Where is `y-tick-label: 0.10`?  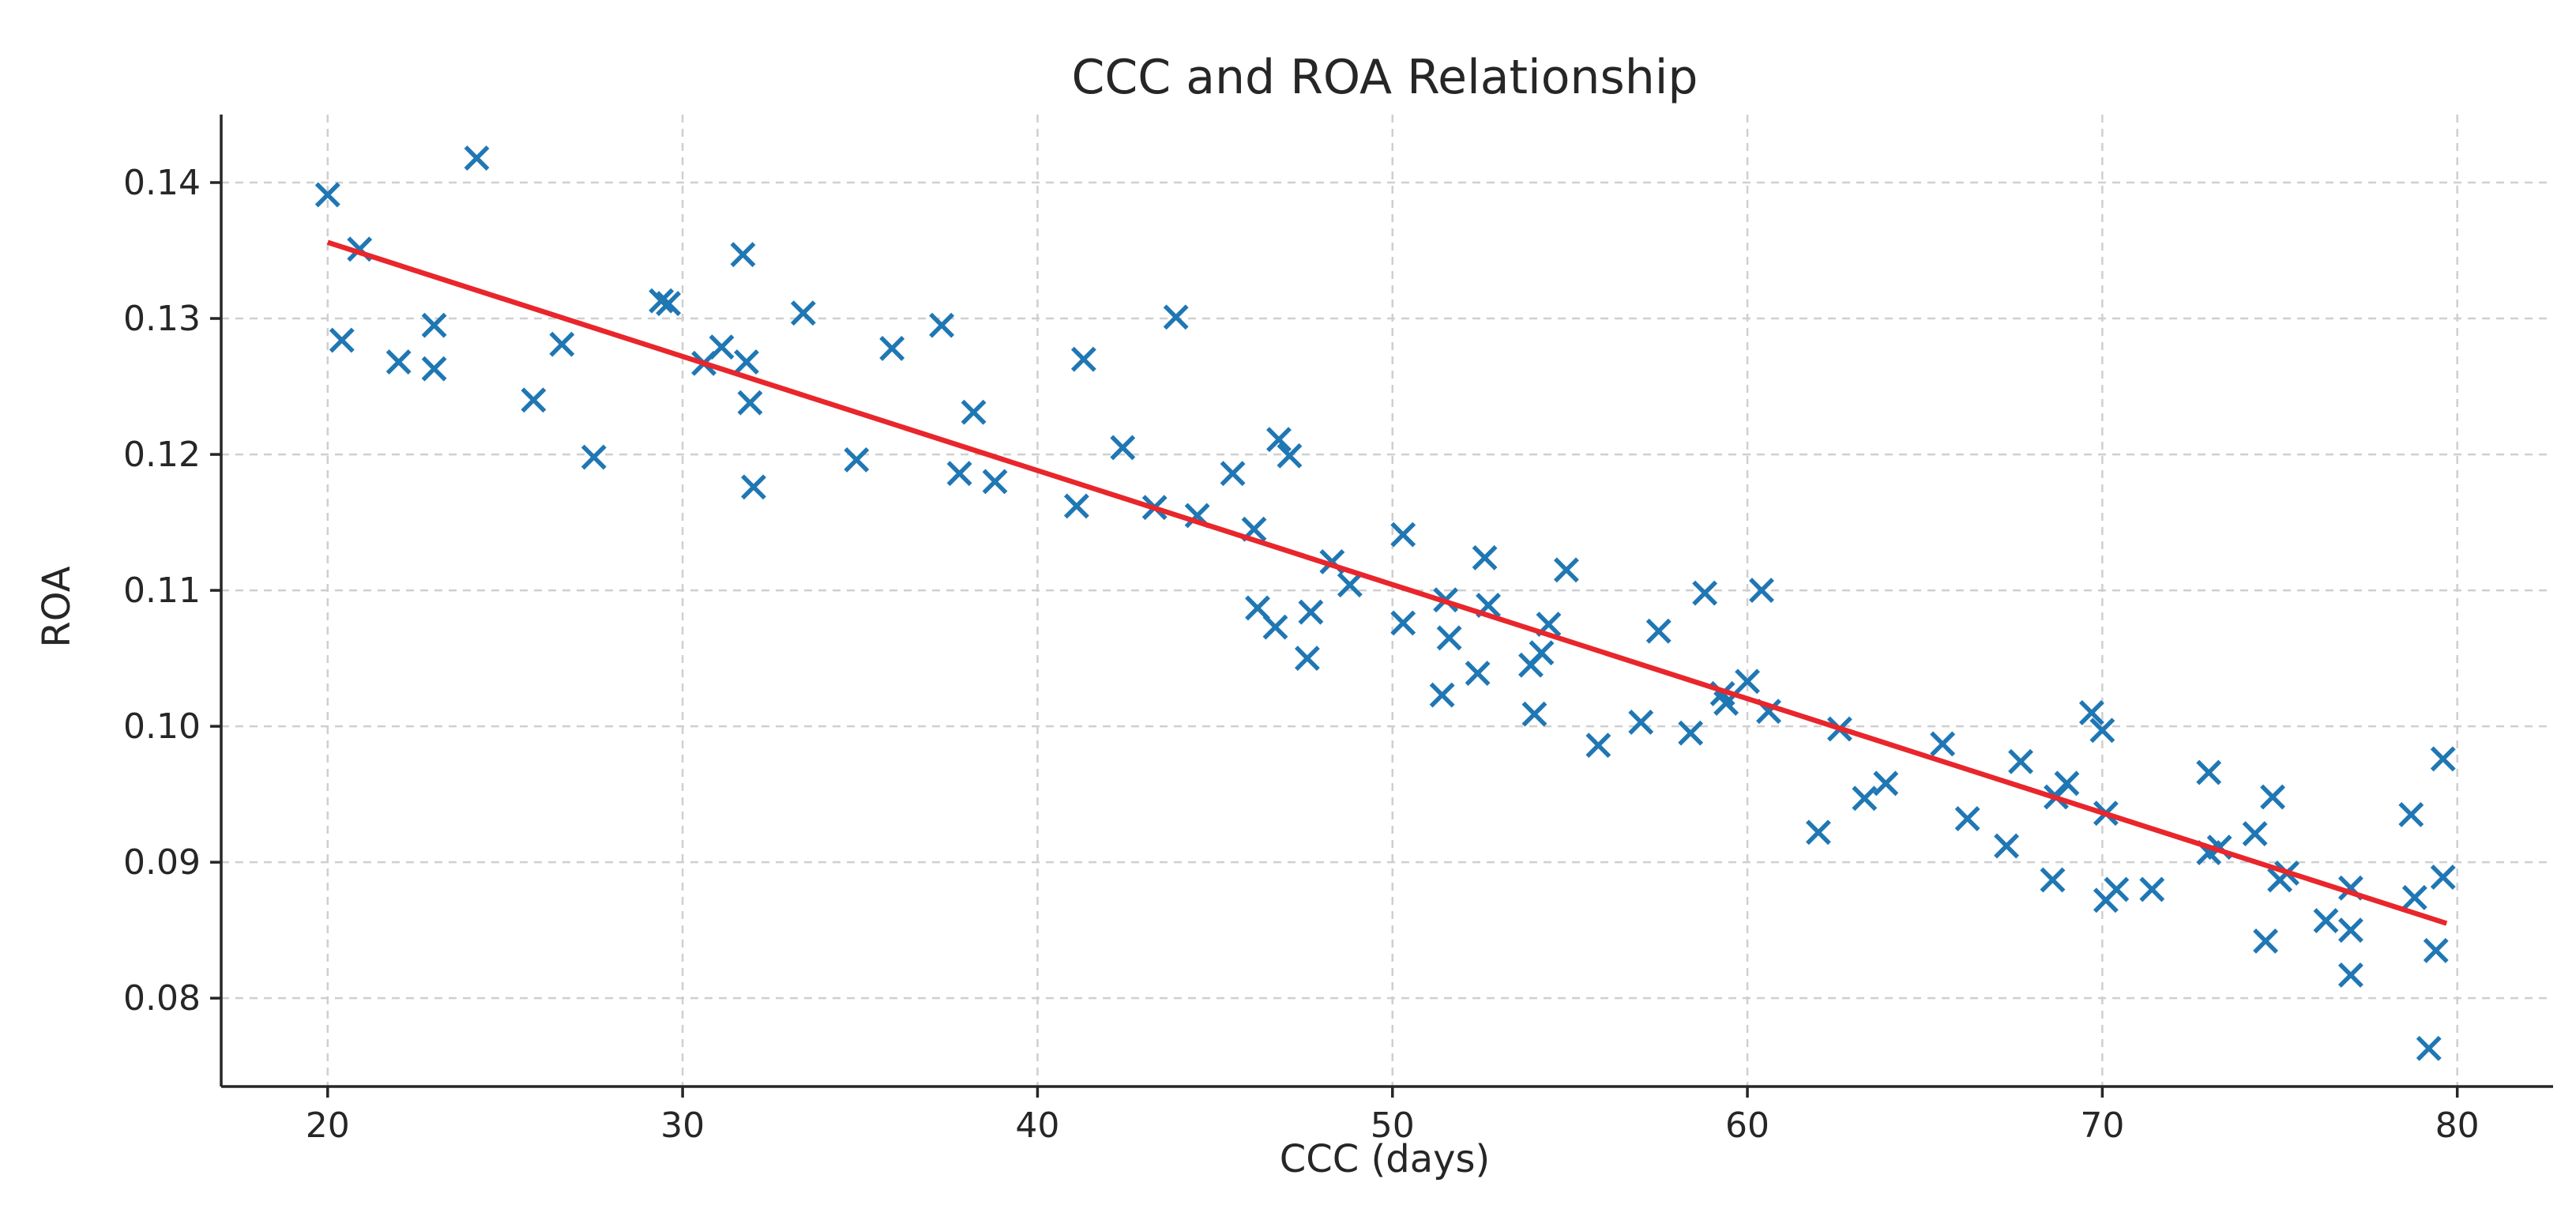
y-tick-label: 0.10 is located at coordinates (162, 726).